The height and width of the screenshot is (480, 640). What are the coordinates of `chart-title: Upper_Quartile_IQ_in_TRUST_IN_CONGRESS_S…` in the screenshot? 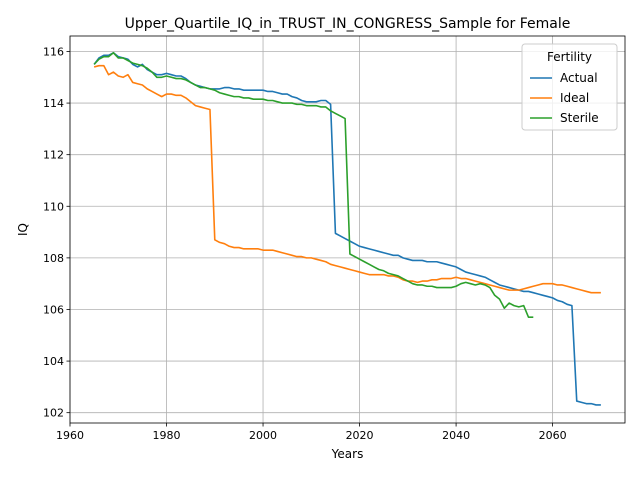 It's located at (348, 24).